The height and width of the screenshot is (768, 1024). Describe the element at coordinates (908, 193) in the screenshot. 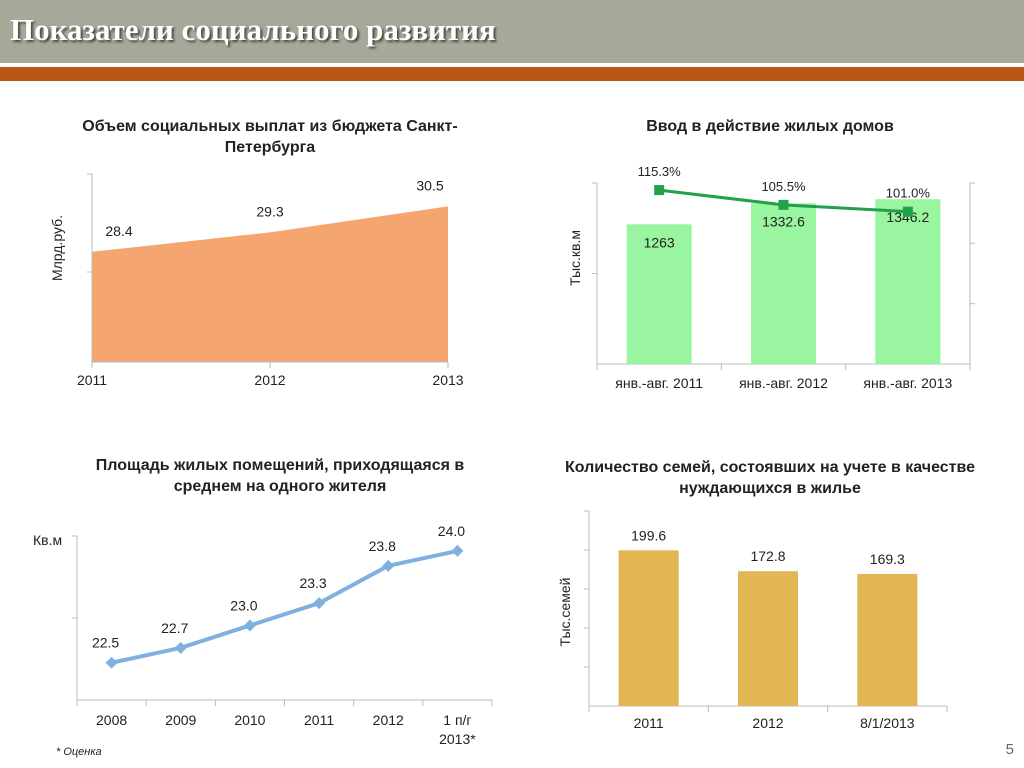

I see `growth-data-label: 101.0%` at that location.